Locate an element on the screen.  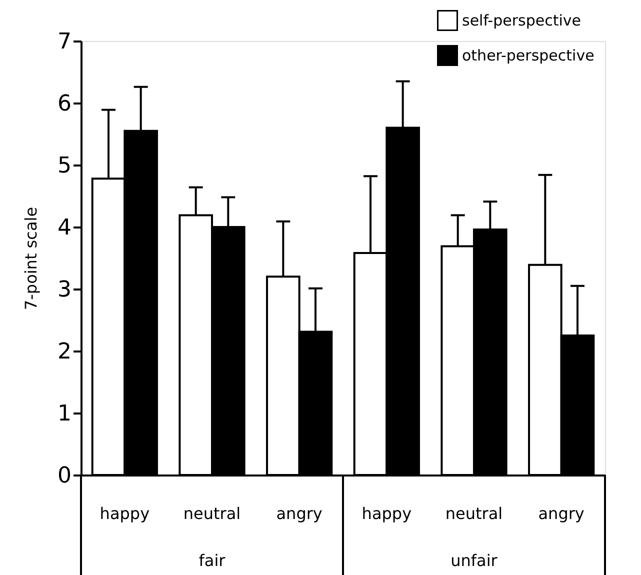
legend-label: self-perspective is located at coordinates (521, 21).